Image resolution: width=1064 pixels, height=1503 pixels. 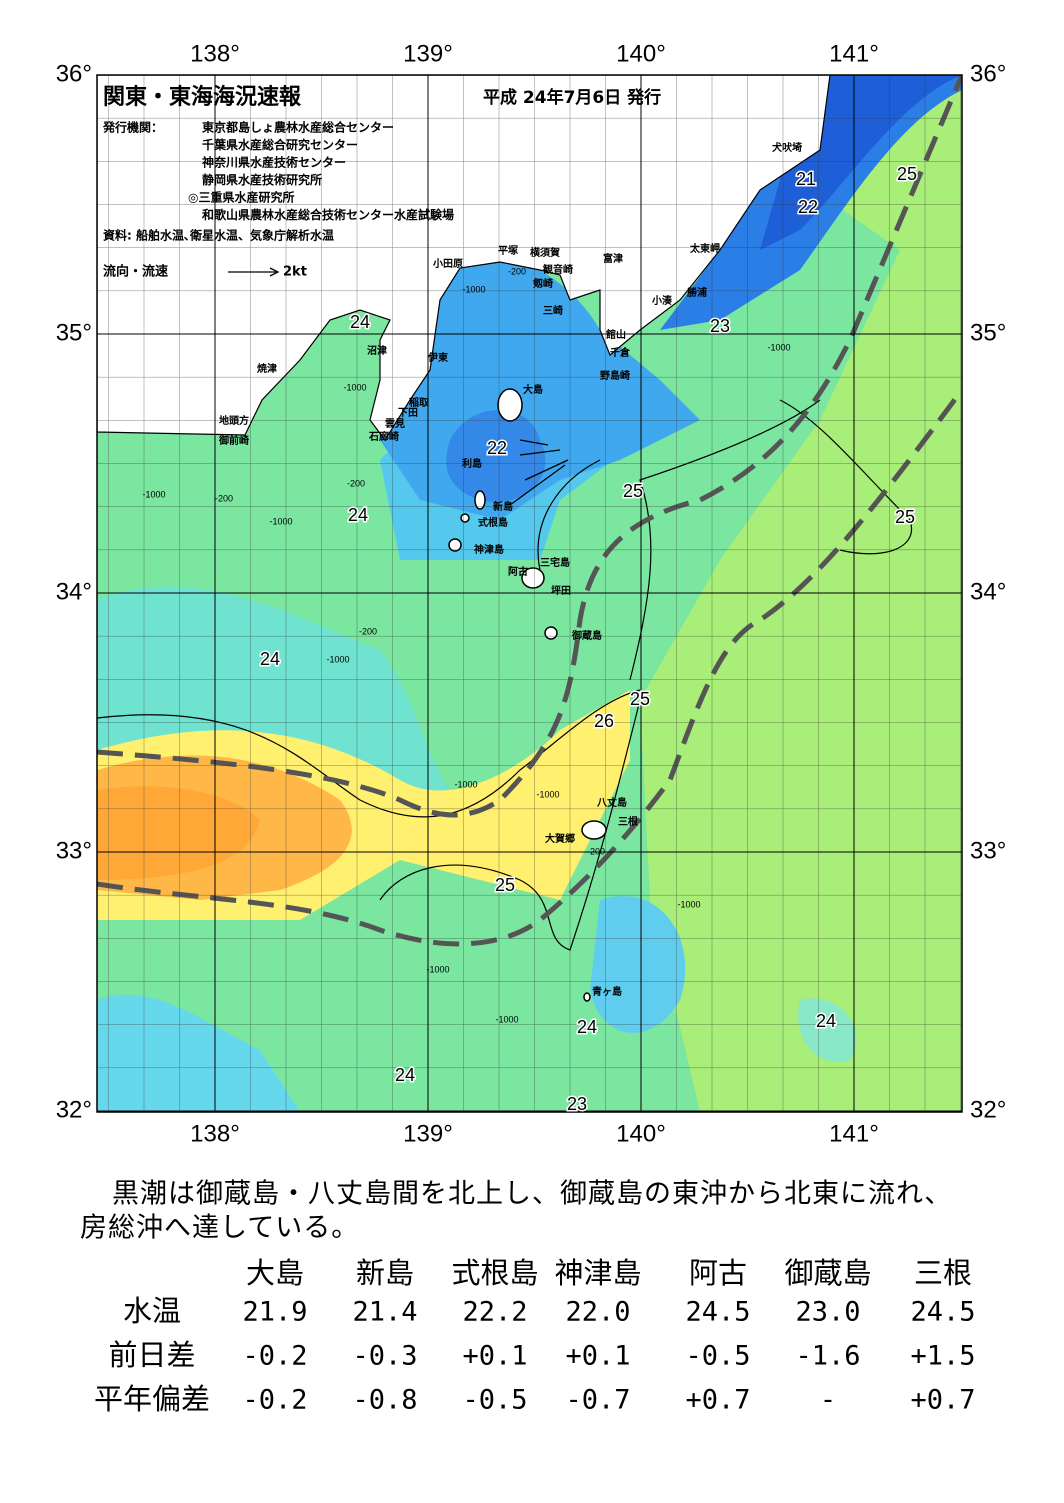 I want to click on agency: ◎三重県水産研究所, so click(x=241, y=197).